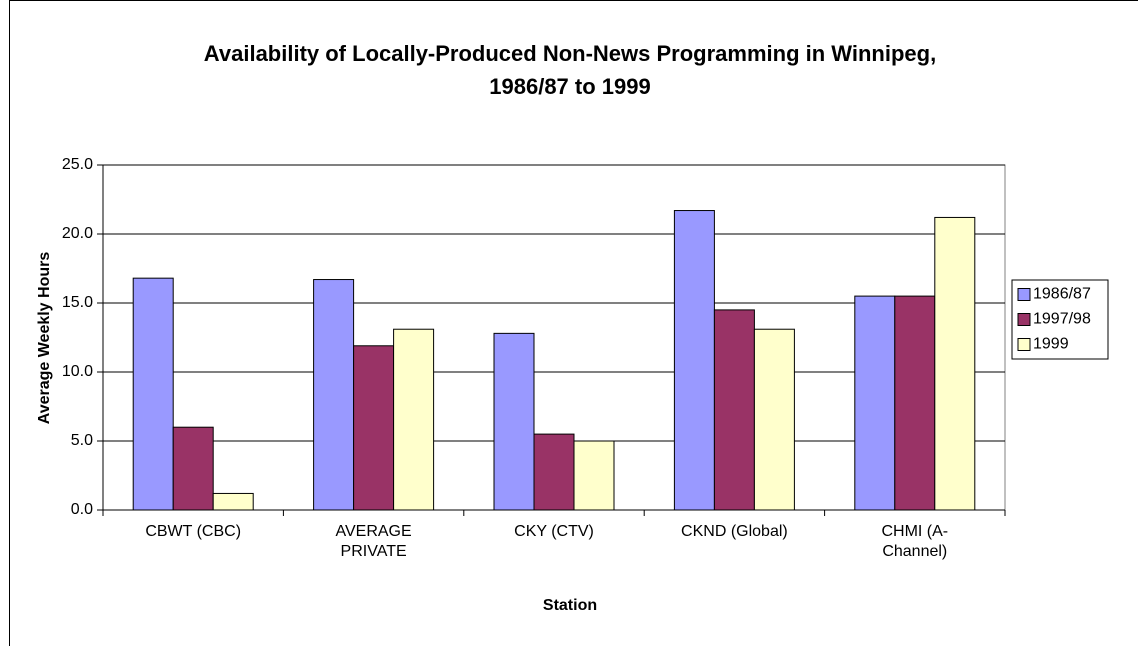 The height and width of the screenshot is (646, 1138). Describe the element at coordinates (77, 371) in the screenshot. I see `y-tick-label: 10.0` at that location.